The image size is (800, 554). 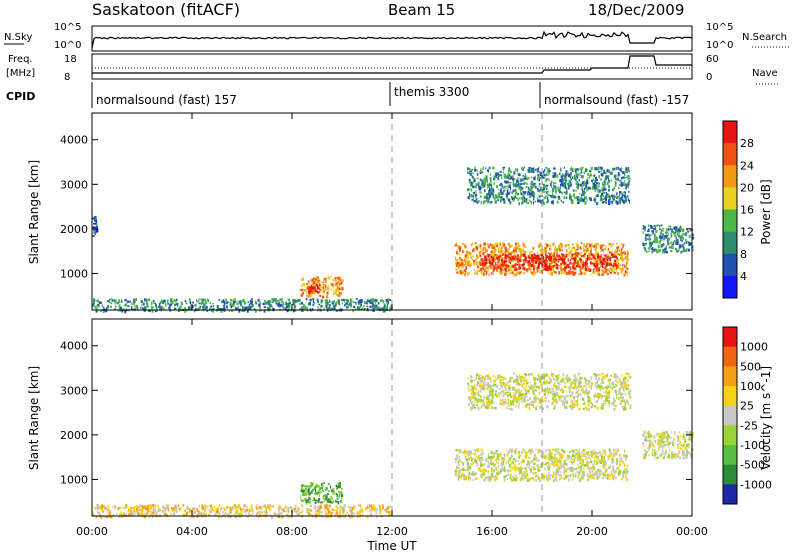 What do you see at coordinates (20, 59) in the screenshot?
I see `freq-label-1: Freq.` at bounding box center [20, 59].